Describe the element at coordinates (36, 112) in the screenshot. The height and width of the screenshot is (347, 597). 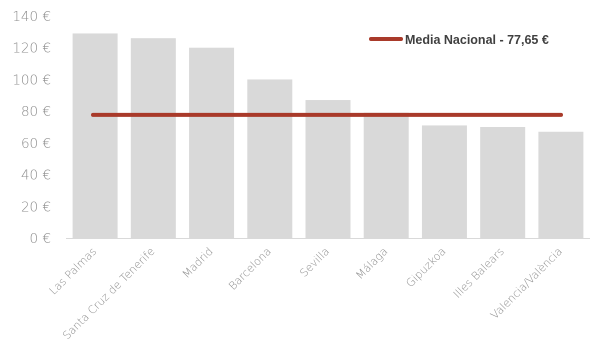
I see `y-tick-label: 80 €` at that location.